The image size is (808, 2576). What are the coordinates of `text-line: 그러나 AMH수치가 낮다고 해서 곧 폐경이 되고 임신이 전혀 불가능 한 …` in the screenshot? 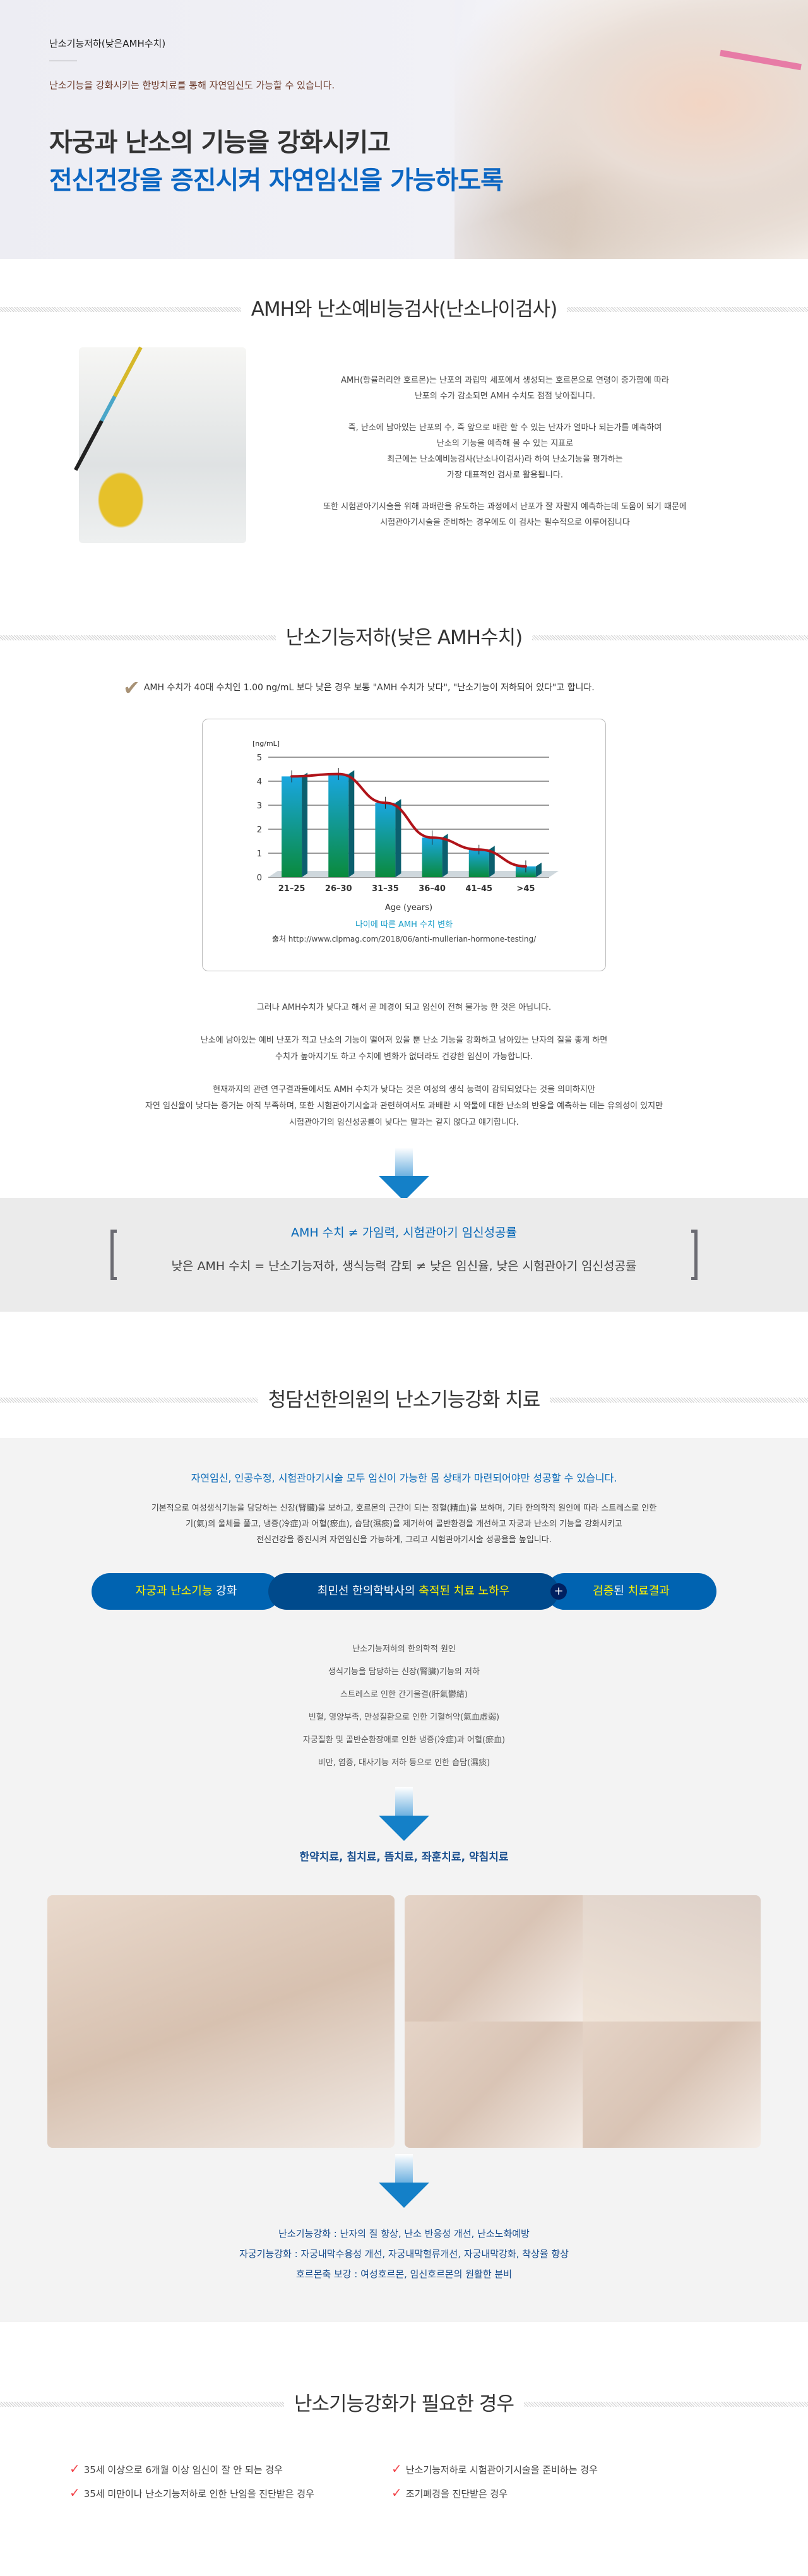 It's located at (404, 1007).